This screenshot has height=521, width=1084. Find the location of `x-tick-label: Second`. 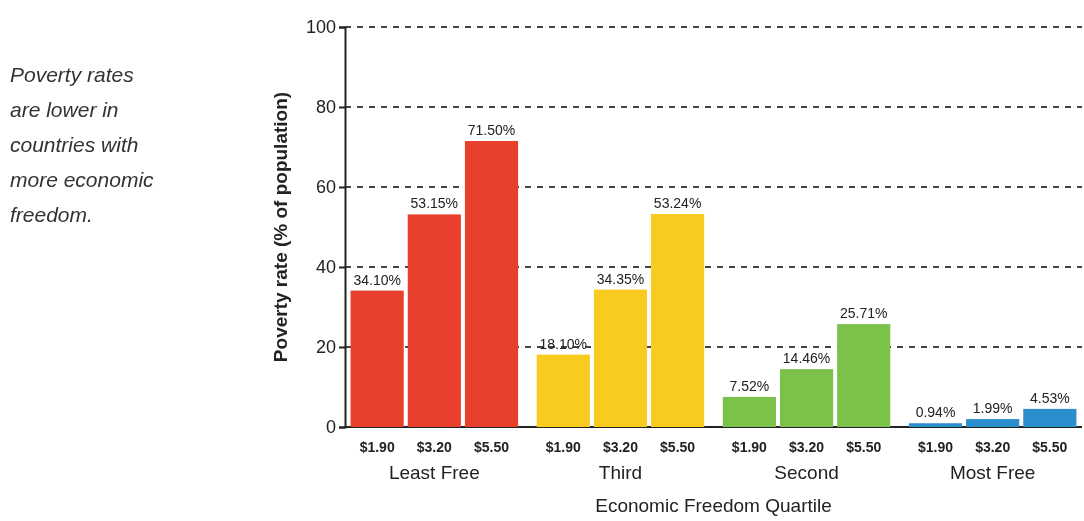

x-tick-label: Second is located at coordinates (806, 472).